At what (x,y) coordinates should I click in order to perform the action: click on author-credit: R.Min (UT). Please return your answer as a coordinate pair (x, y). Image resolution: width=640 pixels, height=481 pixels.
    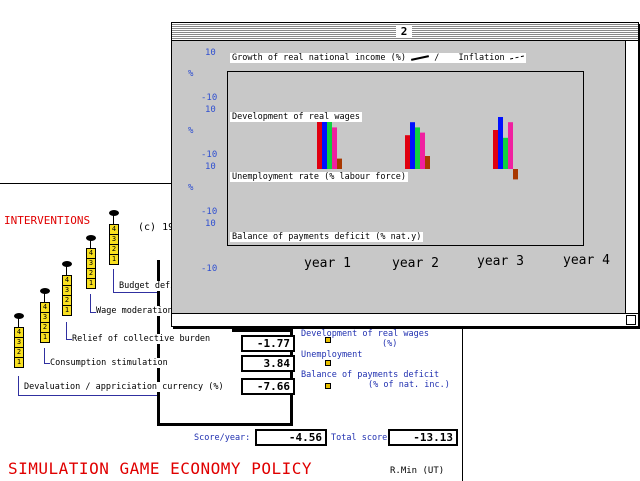
    Looking at the image, I should click on (417, 471).